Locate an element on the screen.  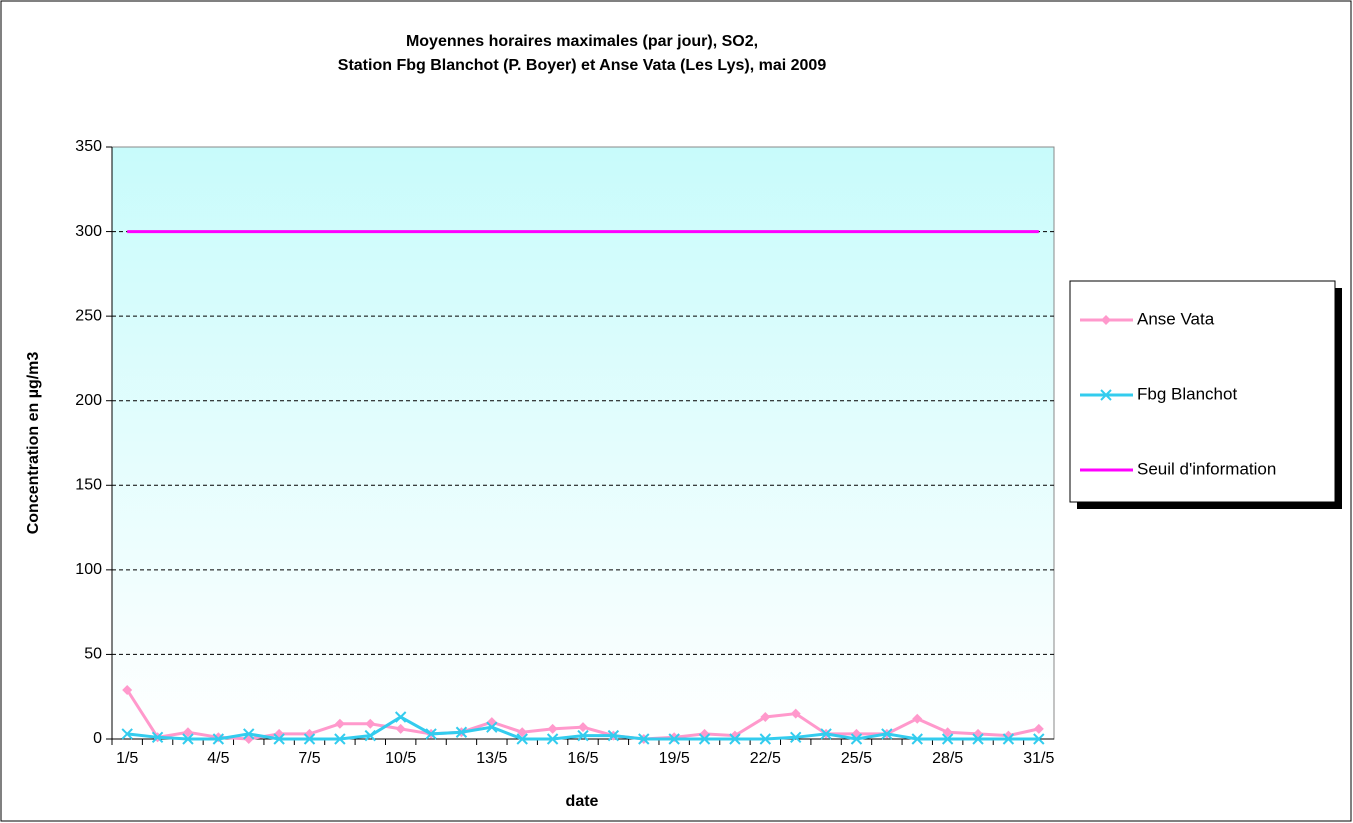
y-tick-label: 200 is located at coordinates (88, 400).